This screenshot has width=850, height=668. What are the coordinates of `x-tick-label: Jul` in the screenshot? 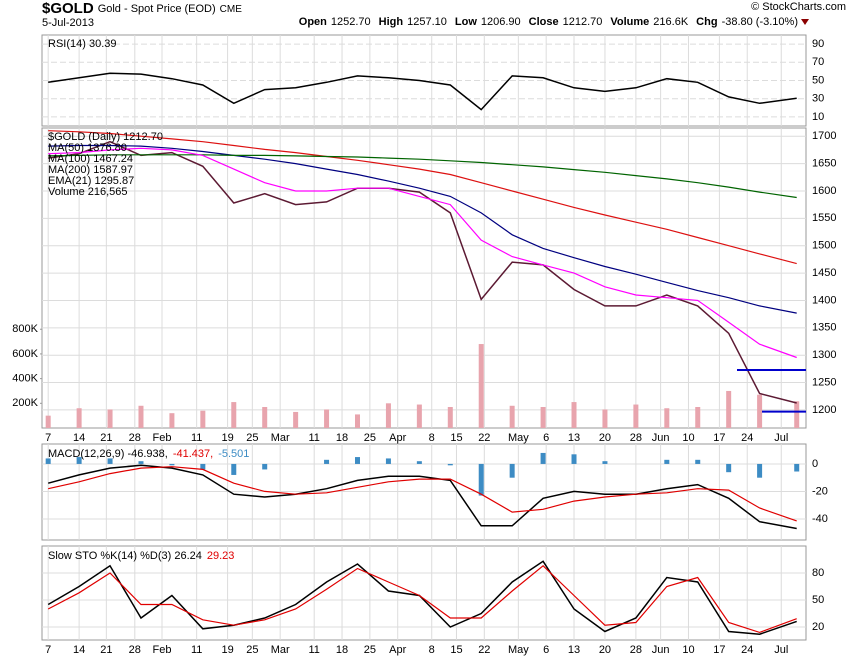 It's located at (781, 438).